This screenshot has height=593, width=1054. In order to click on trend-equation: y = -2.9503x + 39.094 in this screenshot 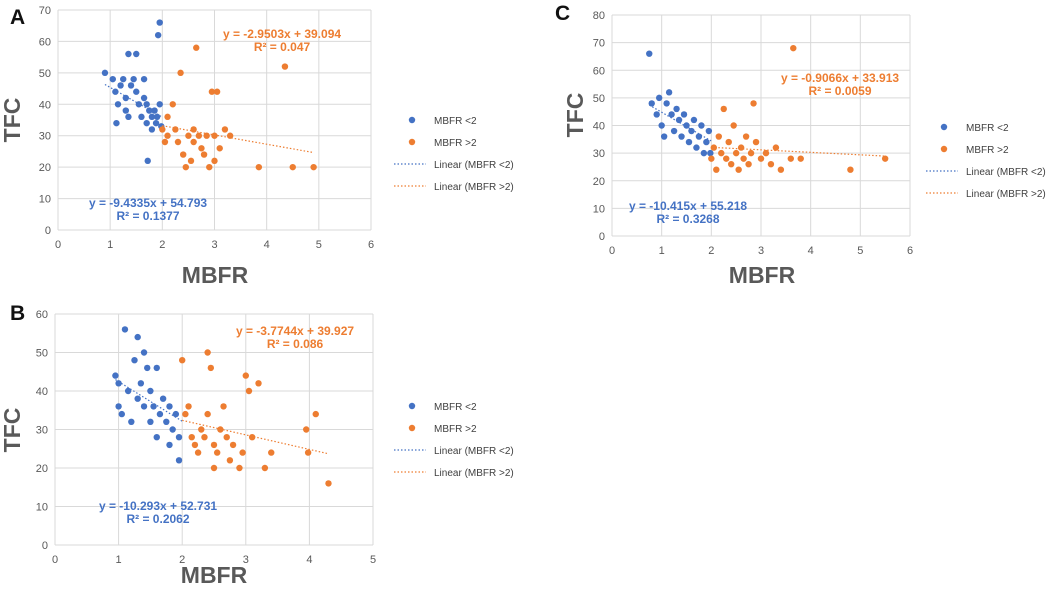, I will do `click(282, 34)`.